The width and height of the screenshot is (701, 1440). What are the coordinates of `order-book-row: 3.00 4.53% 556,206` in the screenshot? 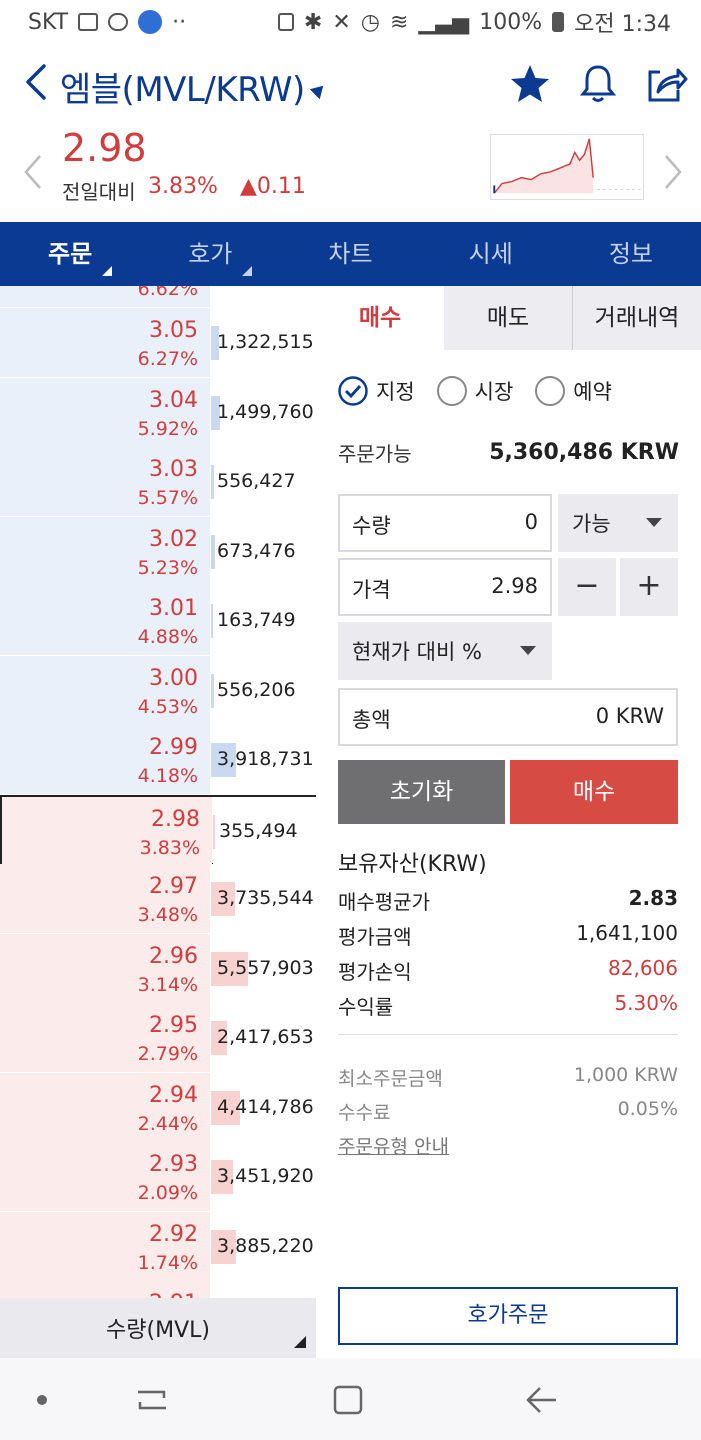 It's located at (158, 691).